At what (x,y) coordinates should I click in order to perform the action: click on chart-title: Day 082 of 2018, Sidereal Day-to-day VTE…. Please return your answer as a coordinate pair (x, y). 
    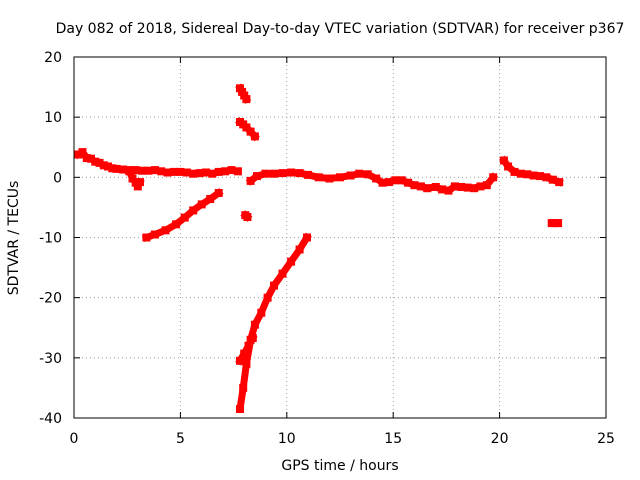
    Looking at the image, I should click on (340, 29).